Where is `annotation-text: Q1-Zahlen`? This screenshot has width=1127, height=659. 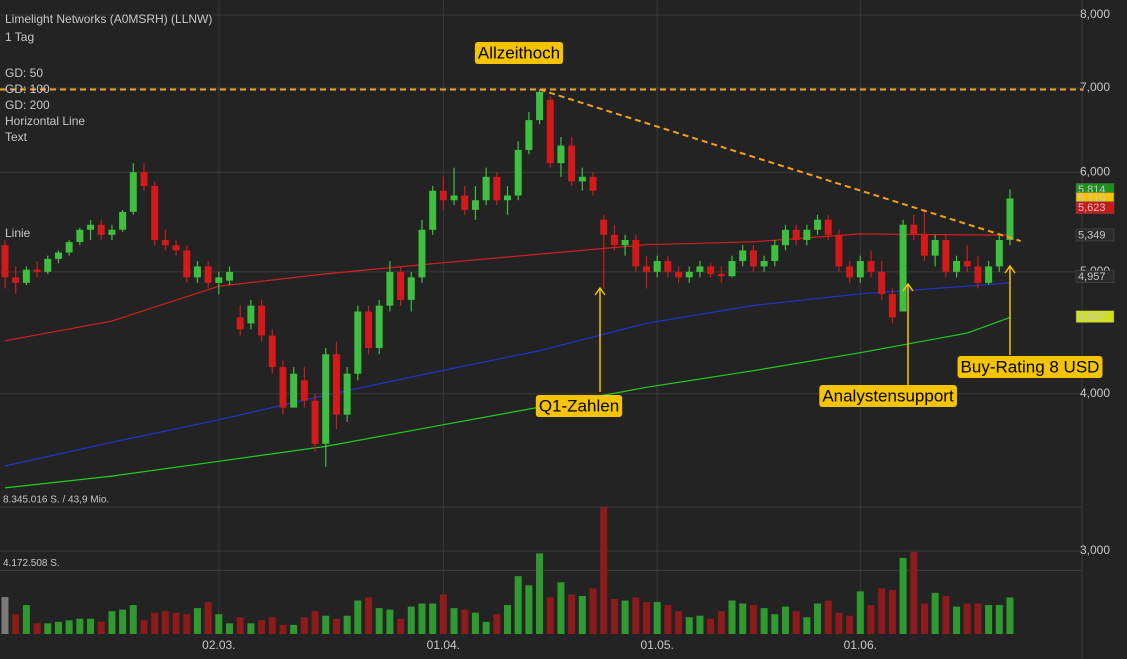 annotation-text: Q1-Zahlen is located at coordinates (579, 405).